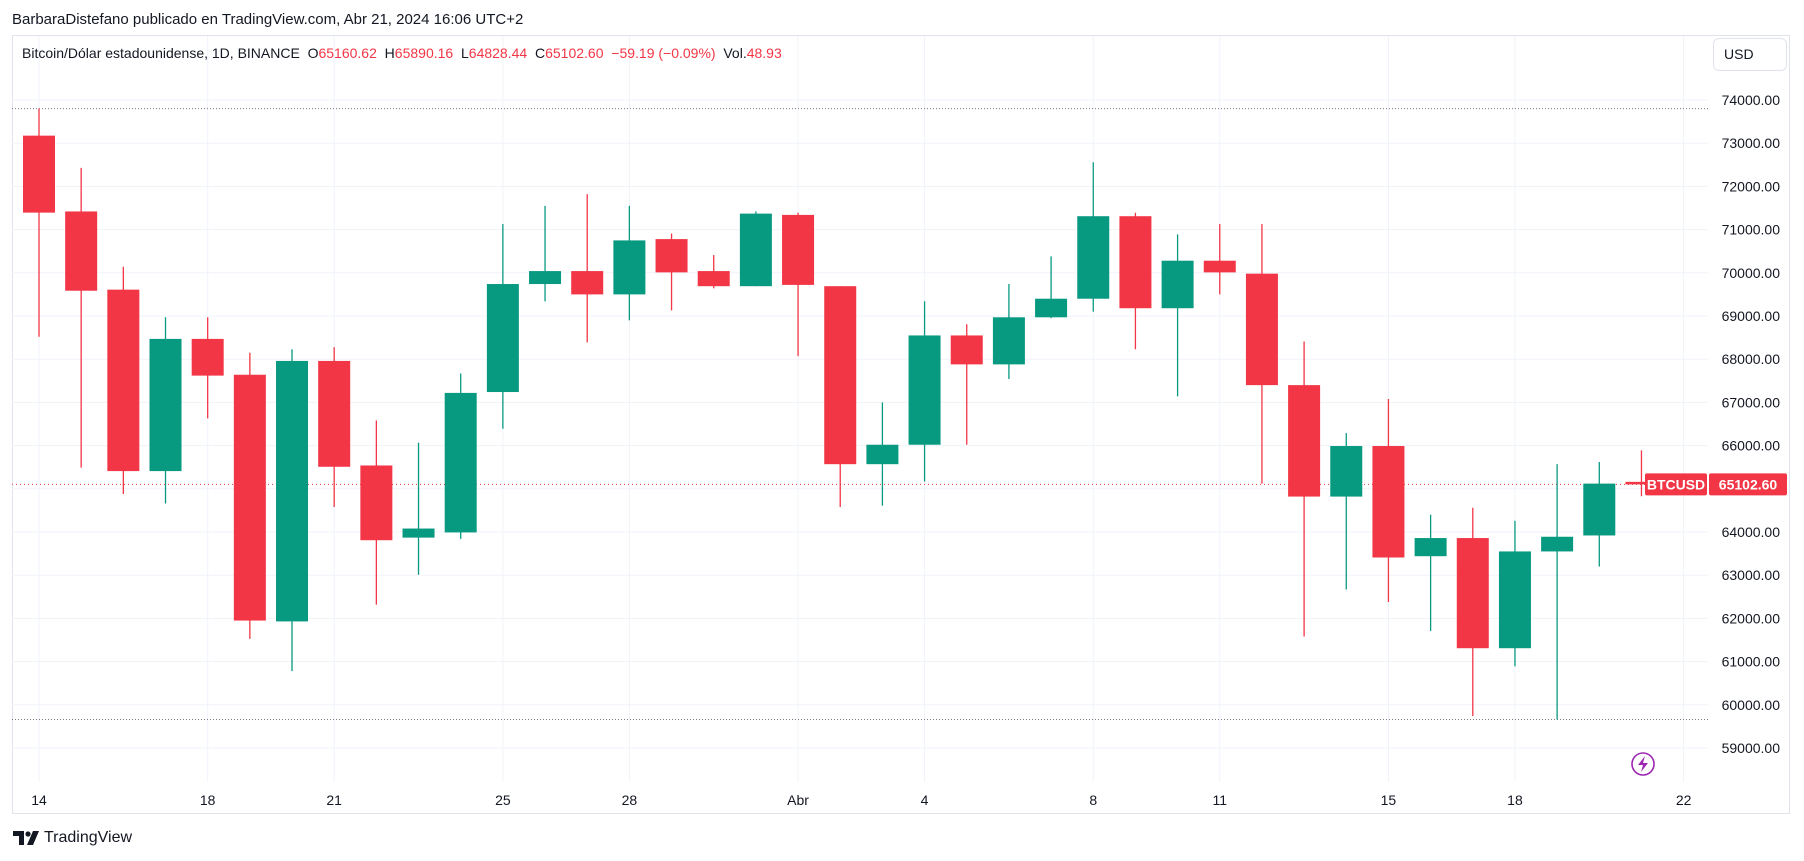  What do you see at coordinates (1643, 764) in the screenshot?
I see `lightning-icon` at bounding box center [1643, 764].